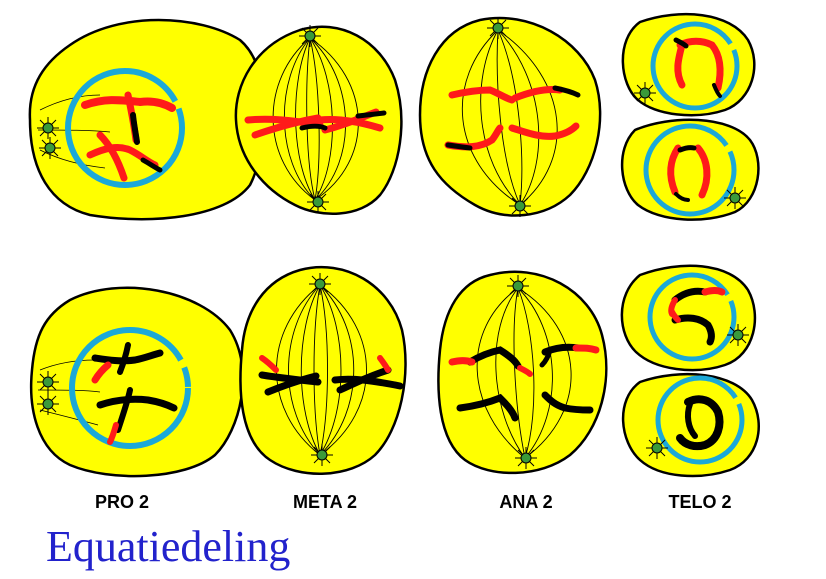 The image size is (826, 579). I want to click on telophase-ii-cell-bottom-b, so click(690, 425).